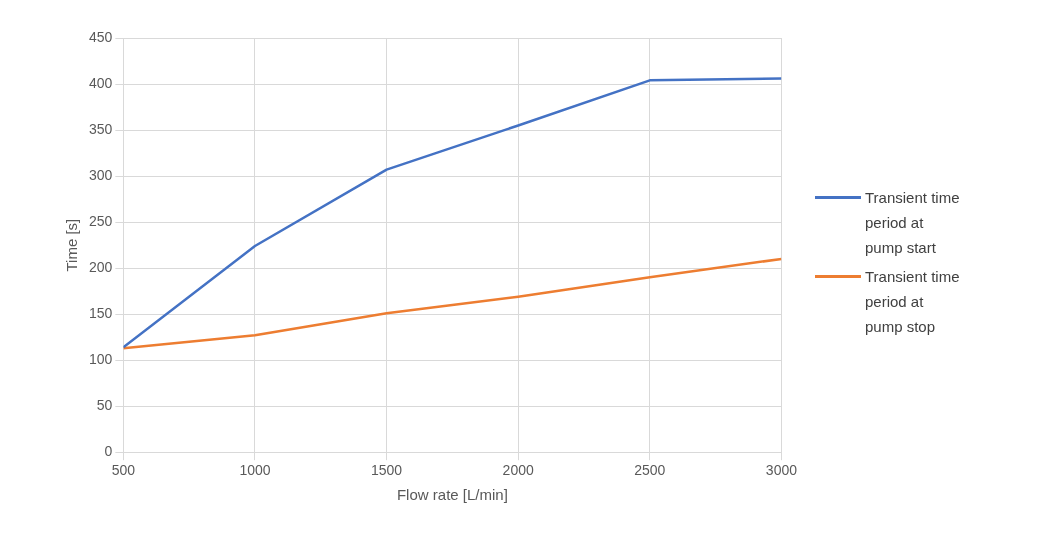  I want to click on y-tick-label: 400, so click(101, 82).